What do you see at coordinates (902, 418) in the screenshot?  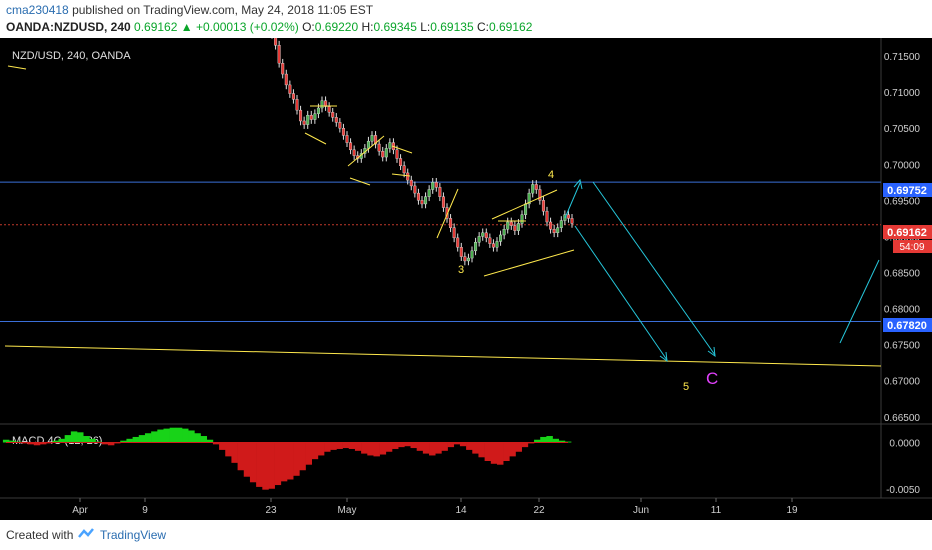 I see `price-tick-label: 0.66500` at bounding box center [902, 418].